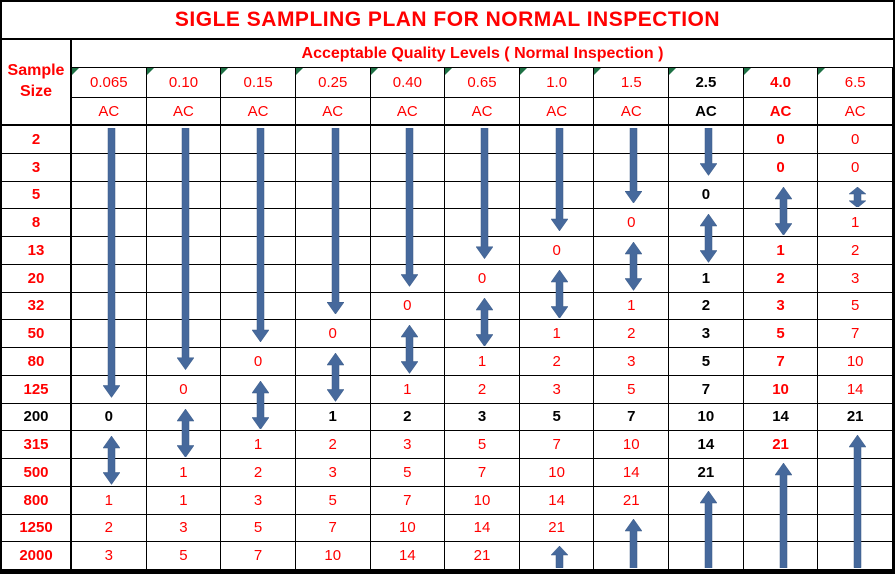 Image resolution: width=895 pixels, height=574 pixels. What do you see at coordinates (37, 362) in the screenshot?
I see `sample-size-cell: 80` at bounding box center [37, 362].